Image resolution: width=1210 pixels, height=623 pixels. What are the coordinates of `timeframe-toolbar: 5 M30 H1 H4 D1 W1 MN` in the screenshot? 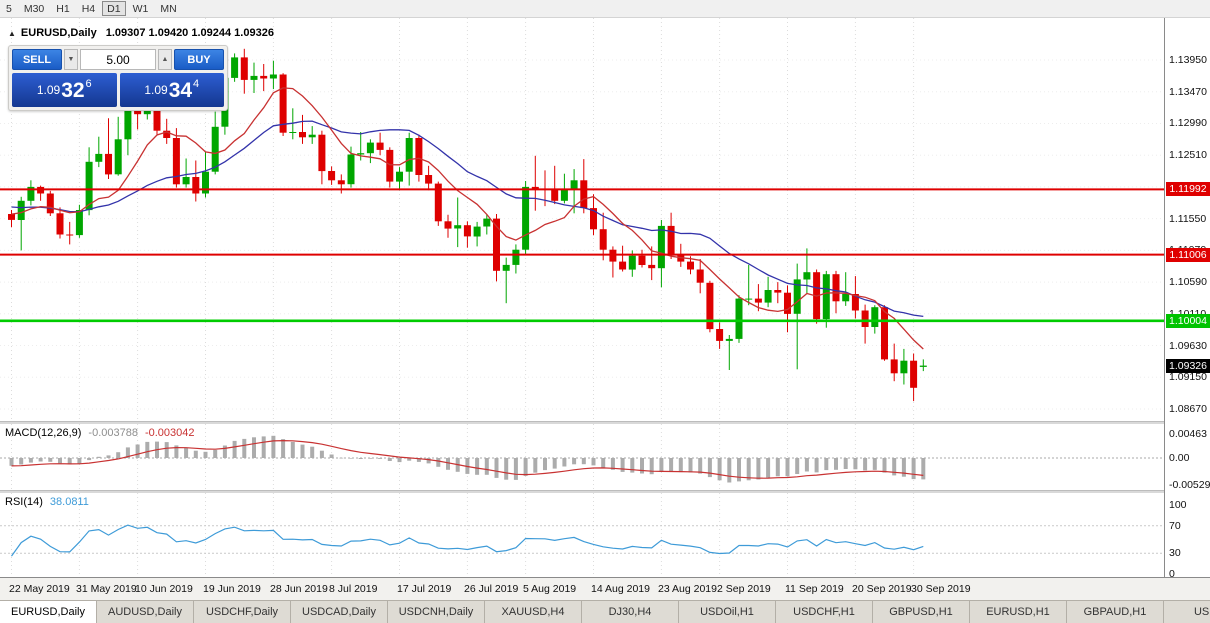 It's located at (605, 9).